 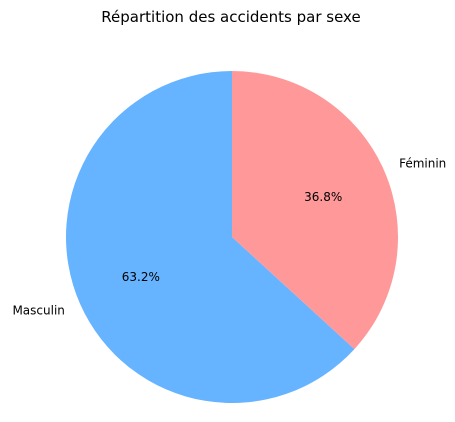 What do you see at coordinates (323, 197) in the screenshot?
I see `percent-label-féminin: 36.8%` at bounding box center [323, 197].